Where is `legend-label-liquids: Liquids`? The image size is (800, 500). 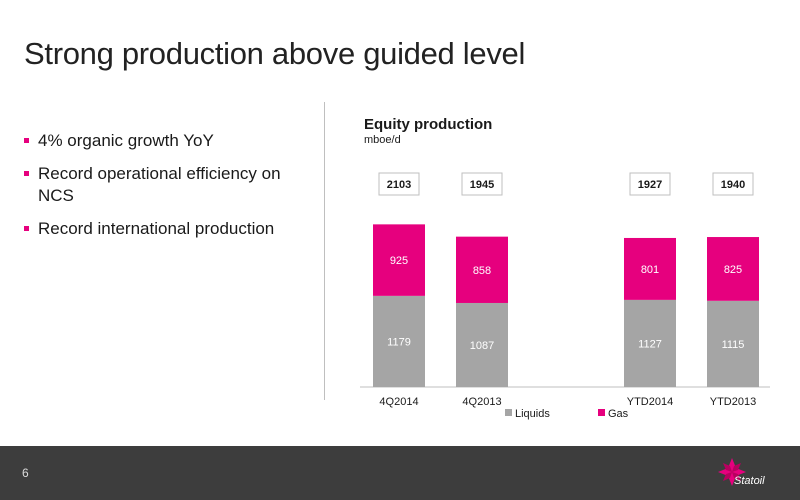 legend-label-liquids: Liquids is located at coordinates (532, 414).